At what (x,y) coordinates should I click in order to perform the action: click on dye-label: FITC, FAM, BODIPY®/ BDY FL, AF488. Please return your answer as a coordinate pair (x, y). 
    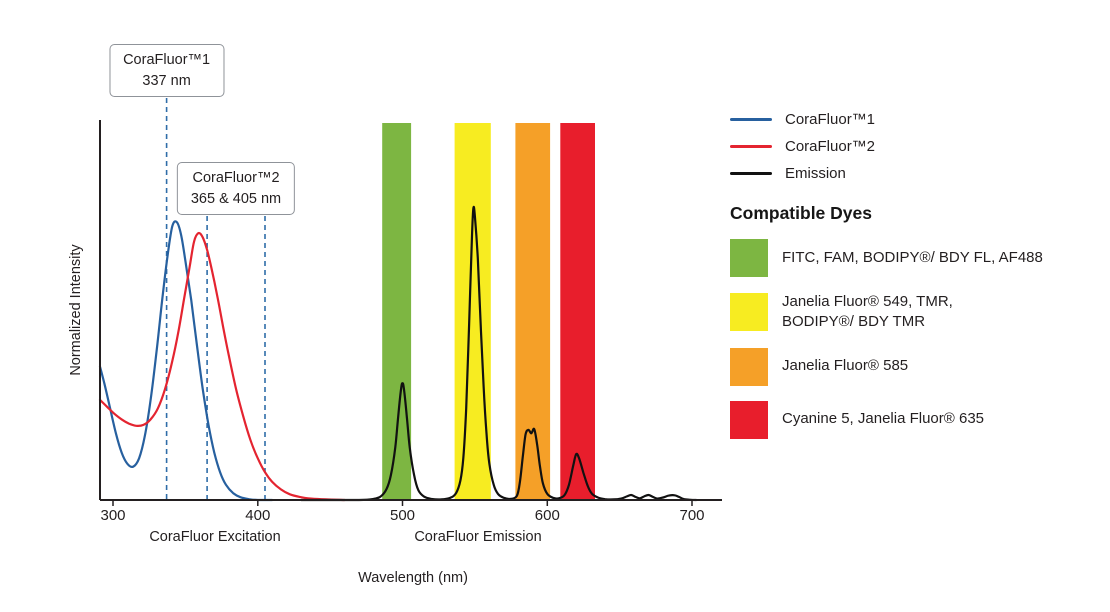
    Looking at the image, I should click on (912, 257).